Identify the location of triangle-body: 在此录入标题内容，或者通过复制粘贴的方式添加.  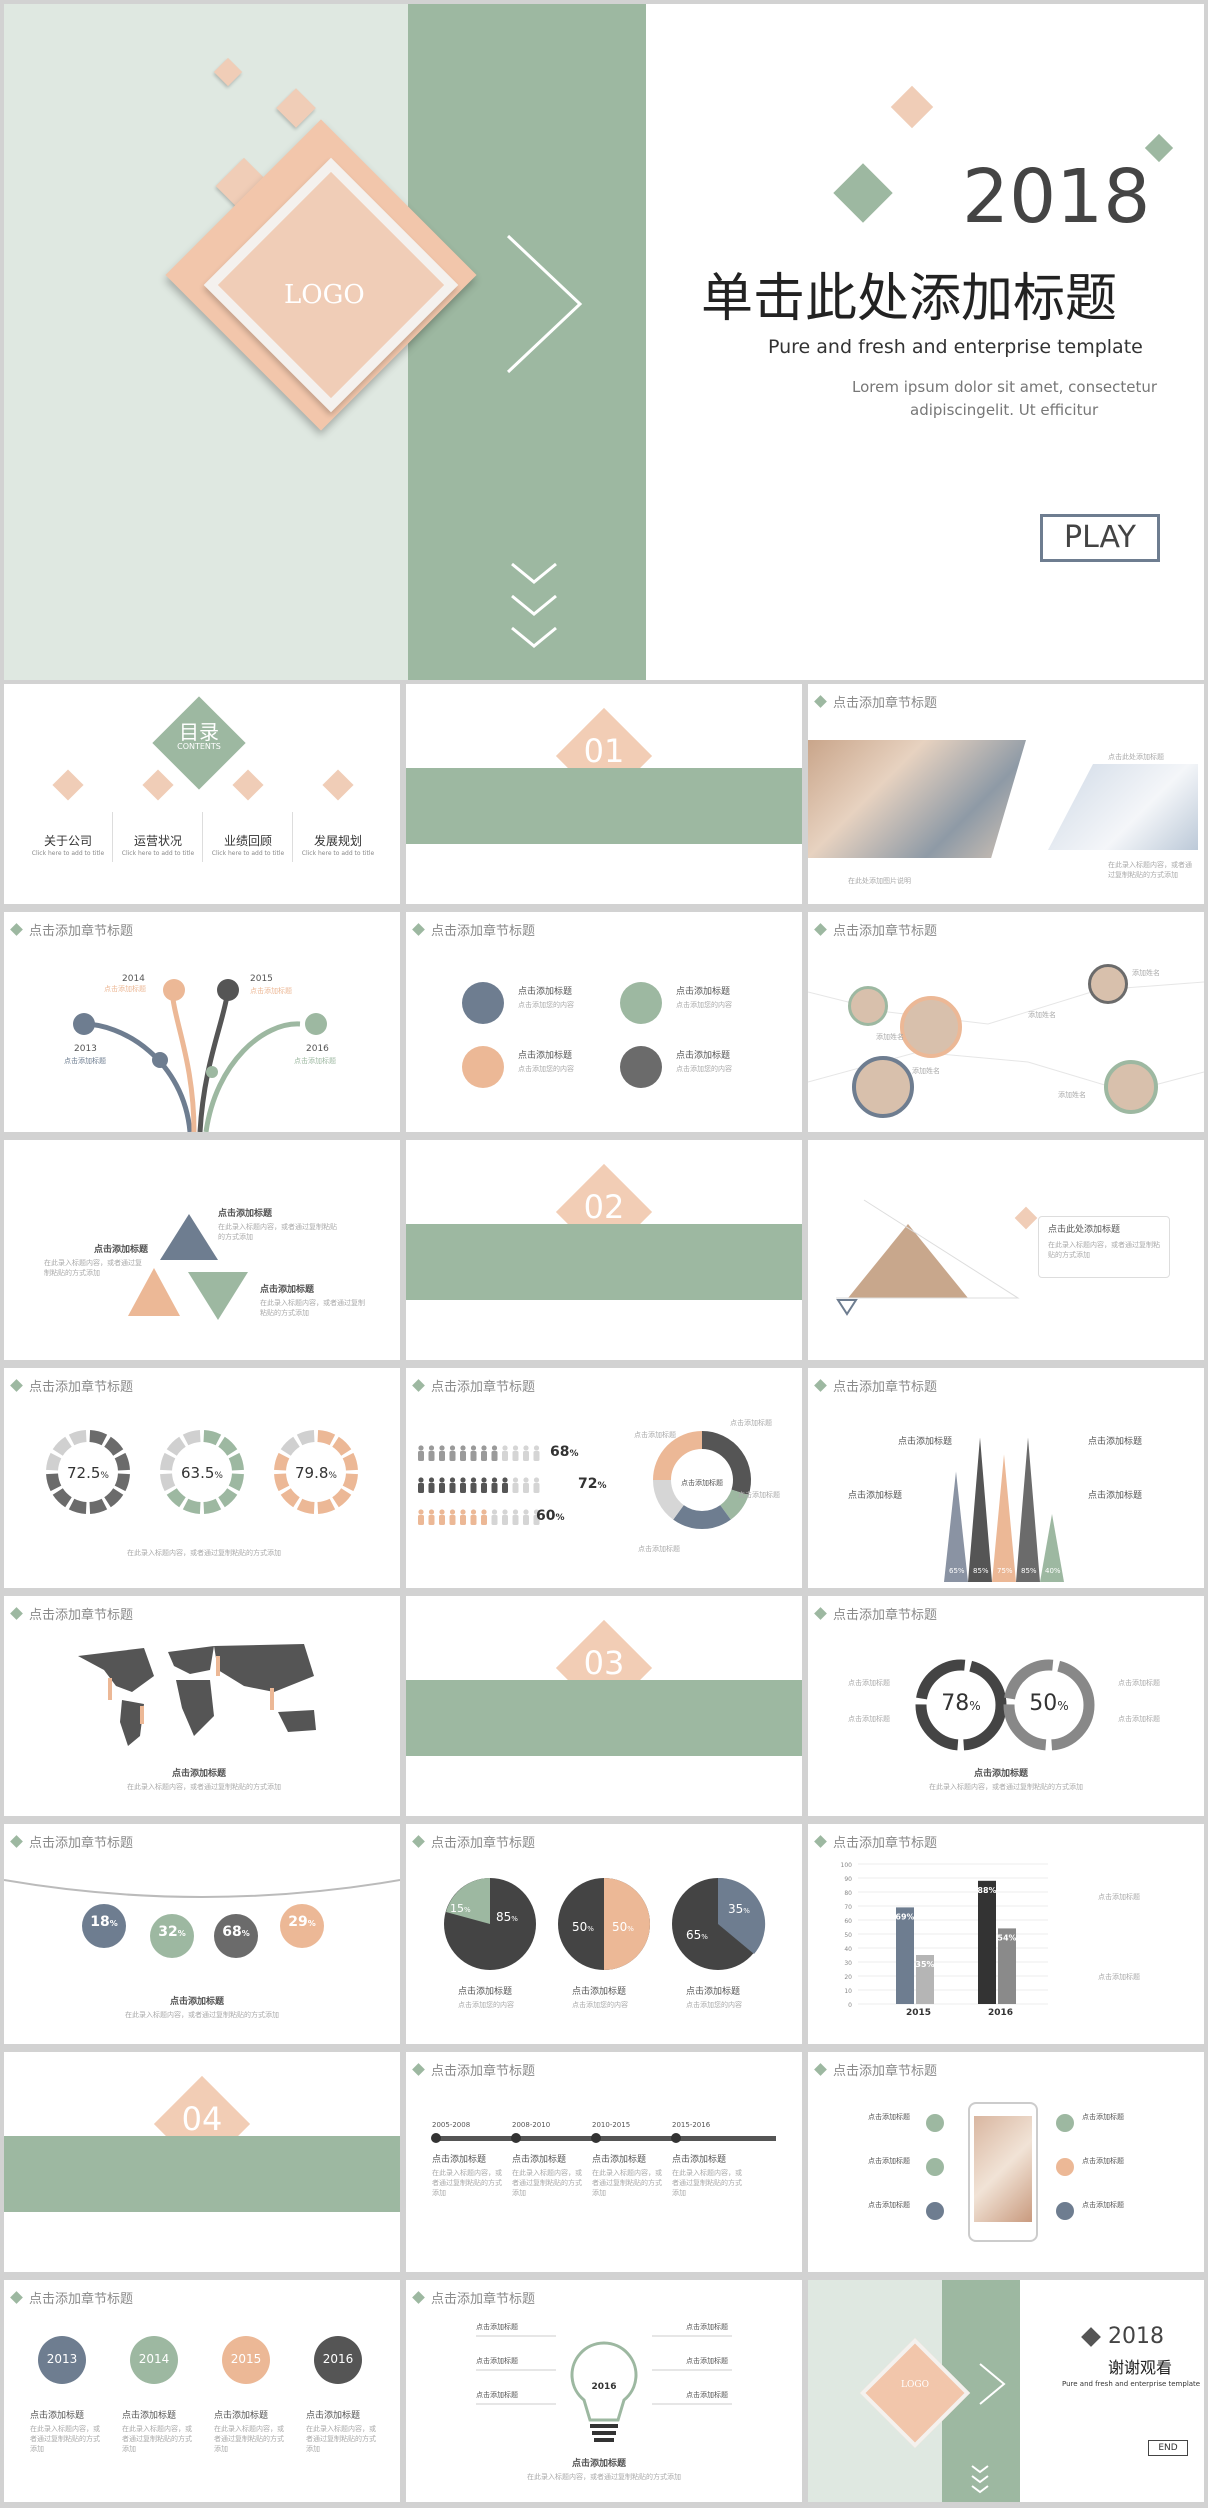
(93, 1268).